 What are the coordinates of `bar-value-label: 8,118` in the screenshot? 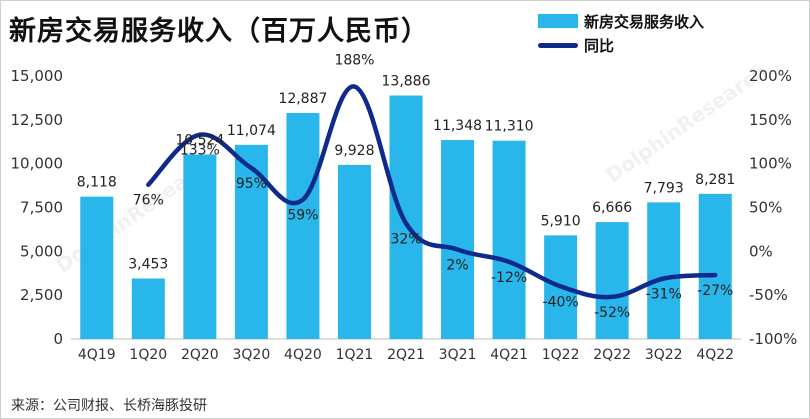 It's located at (97, 183).